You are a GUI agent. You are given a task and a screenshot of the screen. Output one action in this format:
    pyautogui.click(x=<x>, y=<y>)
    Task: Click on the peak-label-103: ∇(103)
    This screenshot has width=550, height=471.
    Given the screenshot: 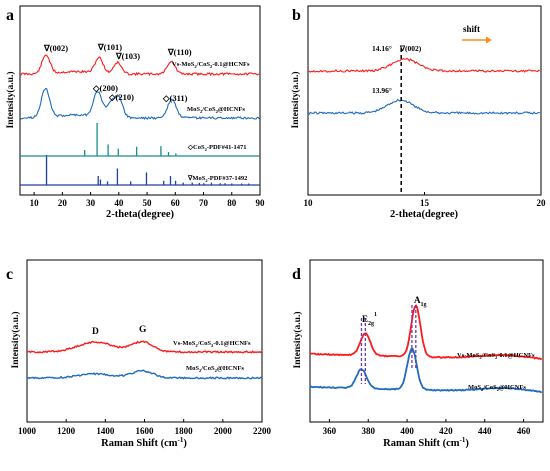 What is the action you would take?
    pyautogui.click(x=127, y=56)
    